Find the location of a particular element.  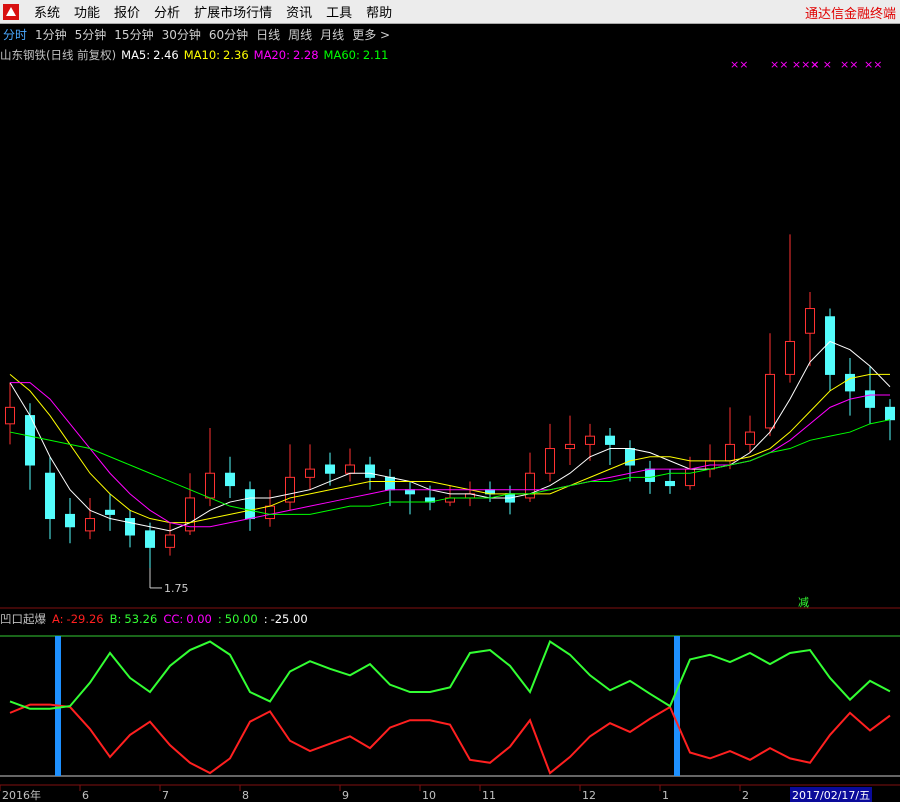

legend-value: 2.11 is located at coordinates (375, 55).